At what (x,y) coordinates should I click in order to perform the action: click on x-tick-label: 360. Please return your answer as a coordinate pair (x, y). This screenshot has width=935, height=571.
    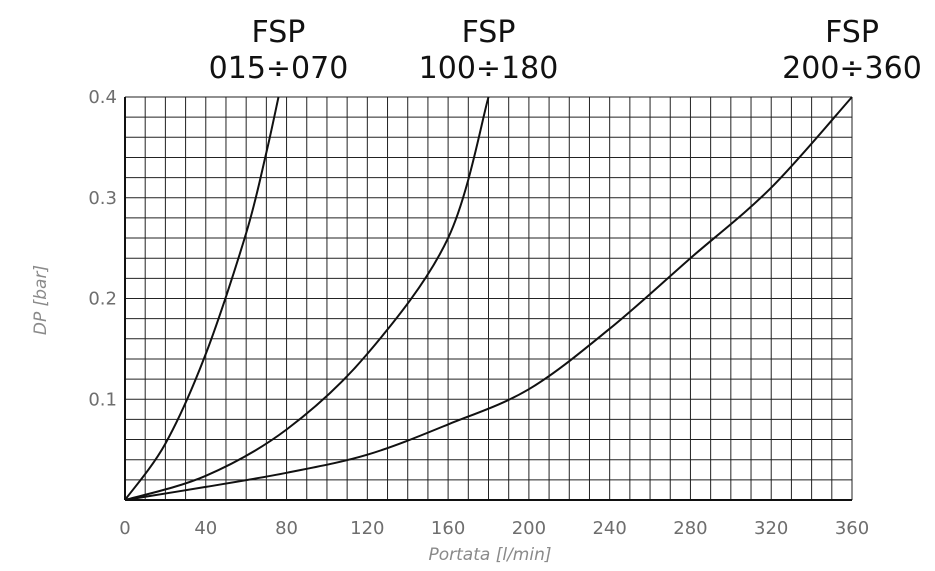
    Looking at the image, I should click on (852, 528).